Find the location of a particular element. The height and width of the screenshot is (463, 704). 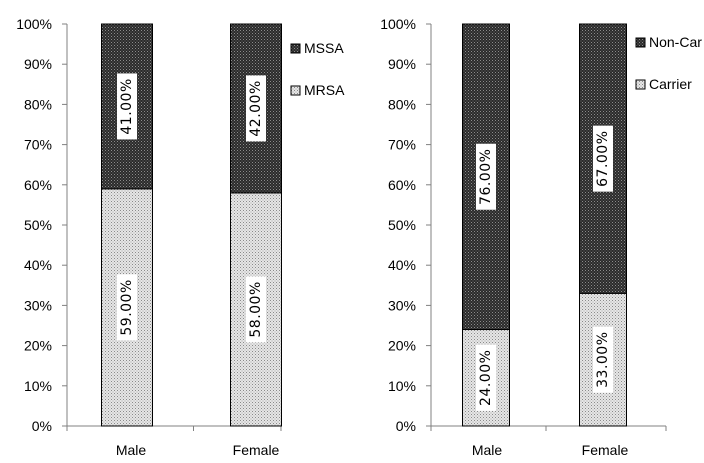

data-label-carrier-male: 24.00% is located at coordinates (486, 378).